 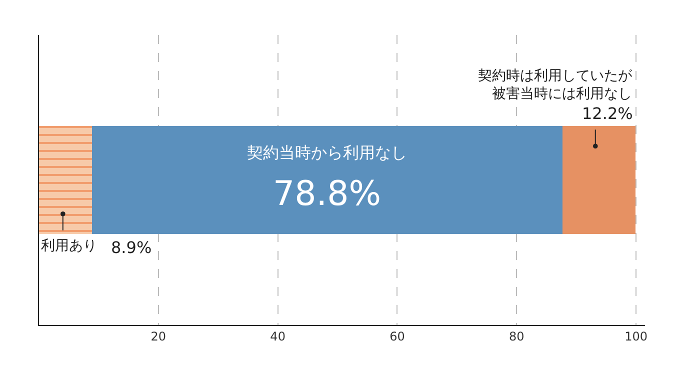 What do you see at coordinates (327, 194) in the screenshot?
I see `data-label: 78.8%` at bounding box center [327, 194].